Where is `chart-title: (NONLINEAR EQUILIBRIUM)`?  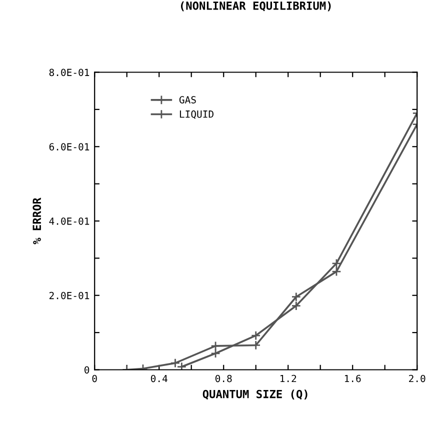
chart-title: (NONLINEAR EQUILIBRIUM) is located at coordinates (256, 6).